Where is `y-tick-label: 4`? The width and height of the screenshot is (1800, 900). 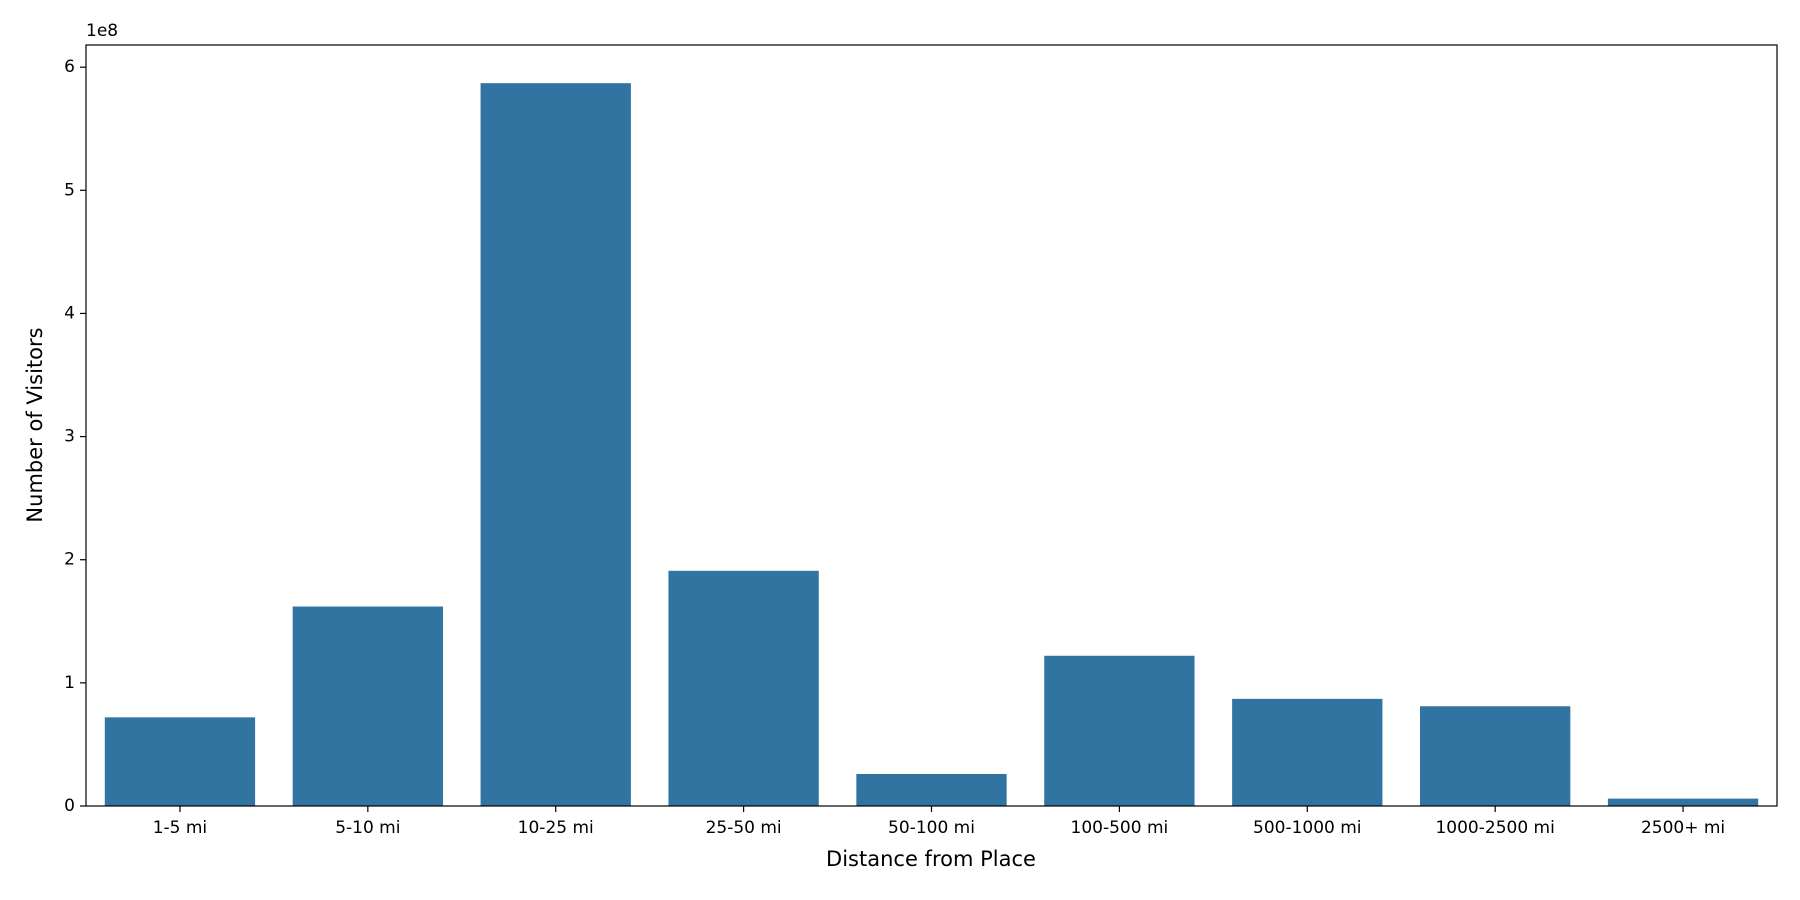 y-tick-label: 4 is located at coordinates (69, 313).